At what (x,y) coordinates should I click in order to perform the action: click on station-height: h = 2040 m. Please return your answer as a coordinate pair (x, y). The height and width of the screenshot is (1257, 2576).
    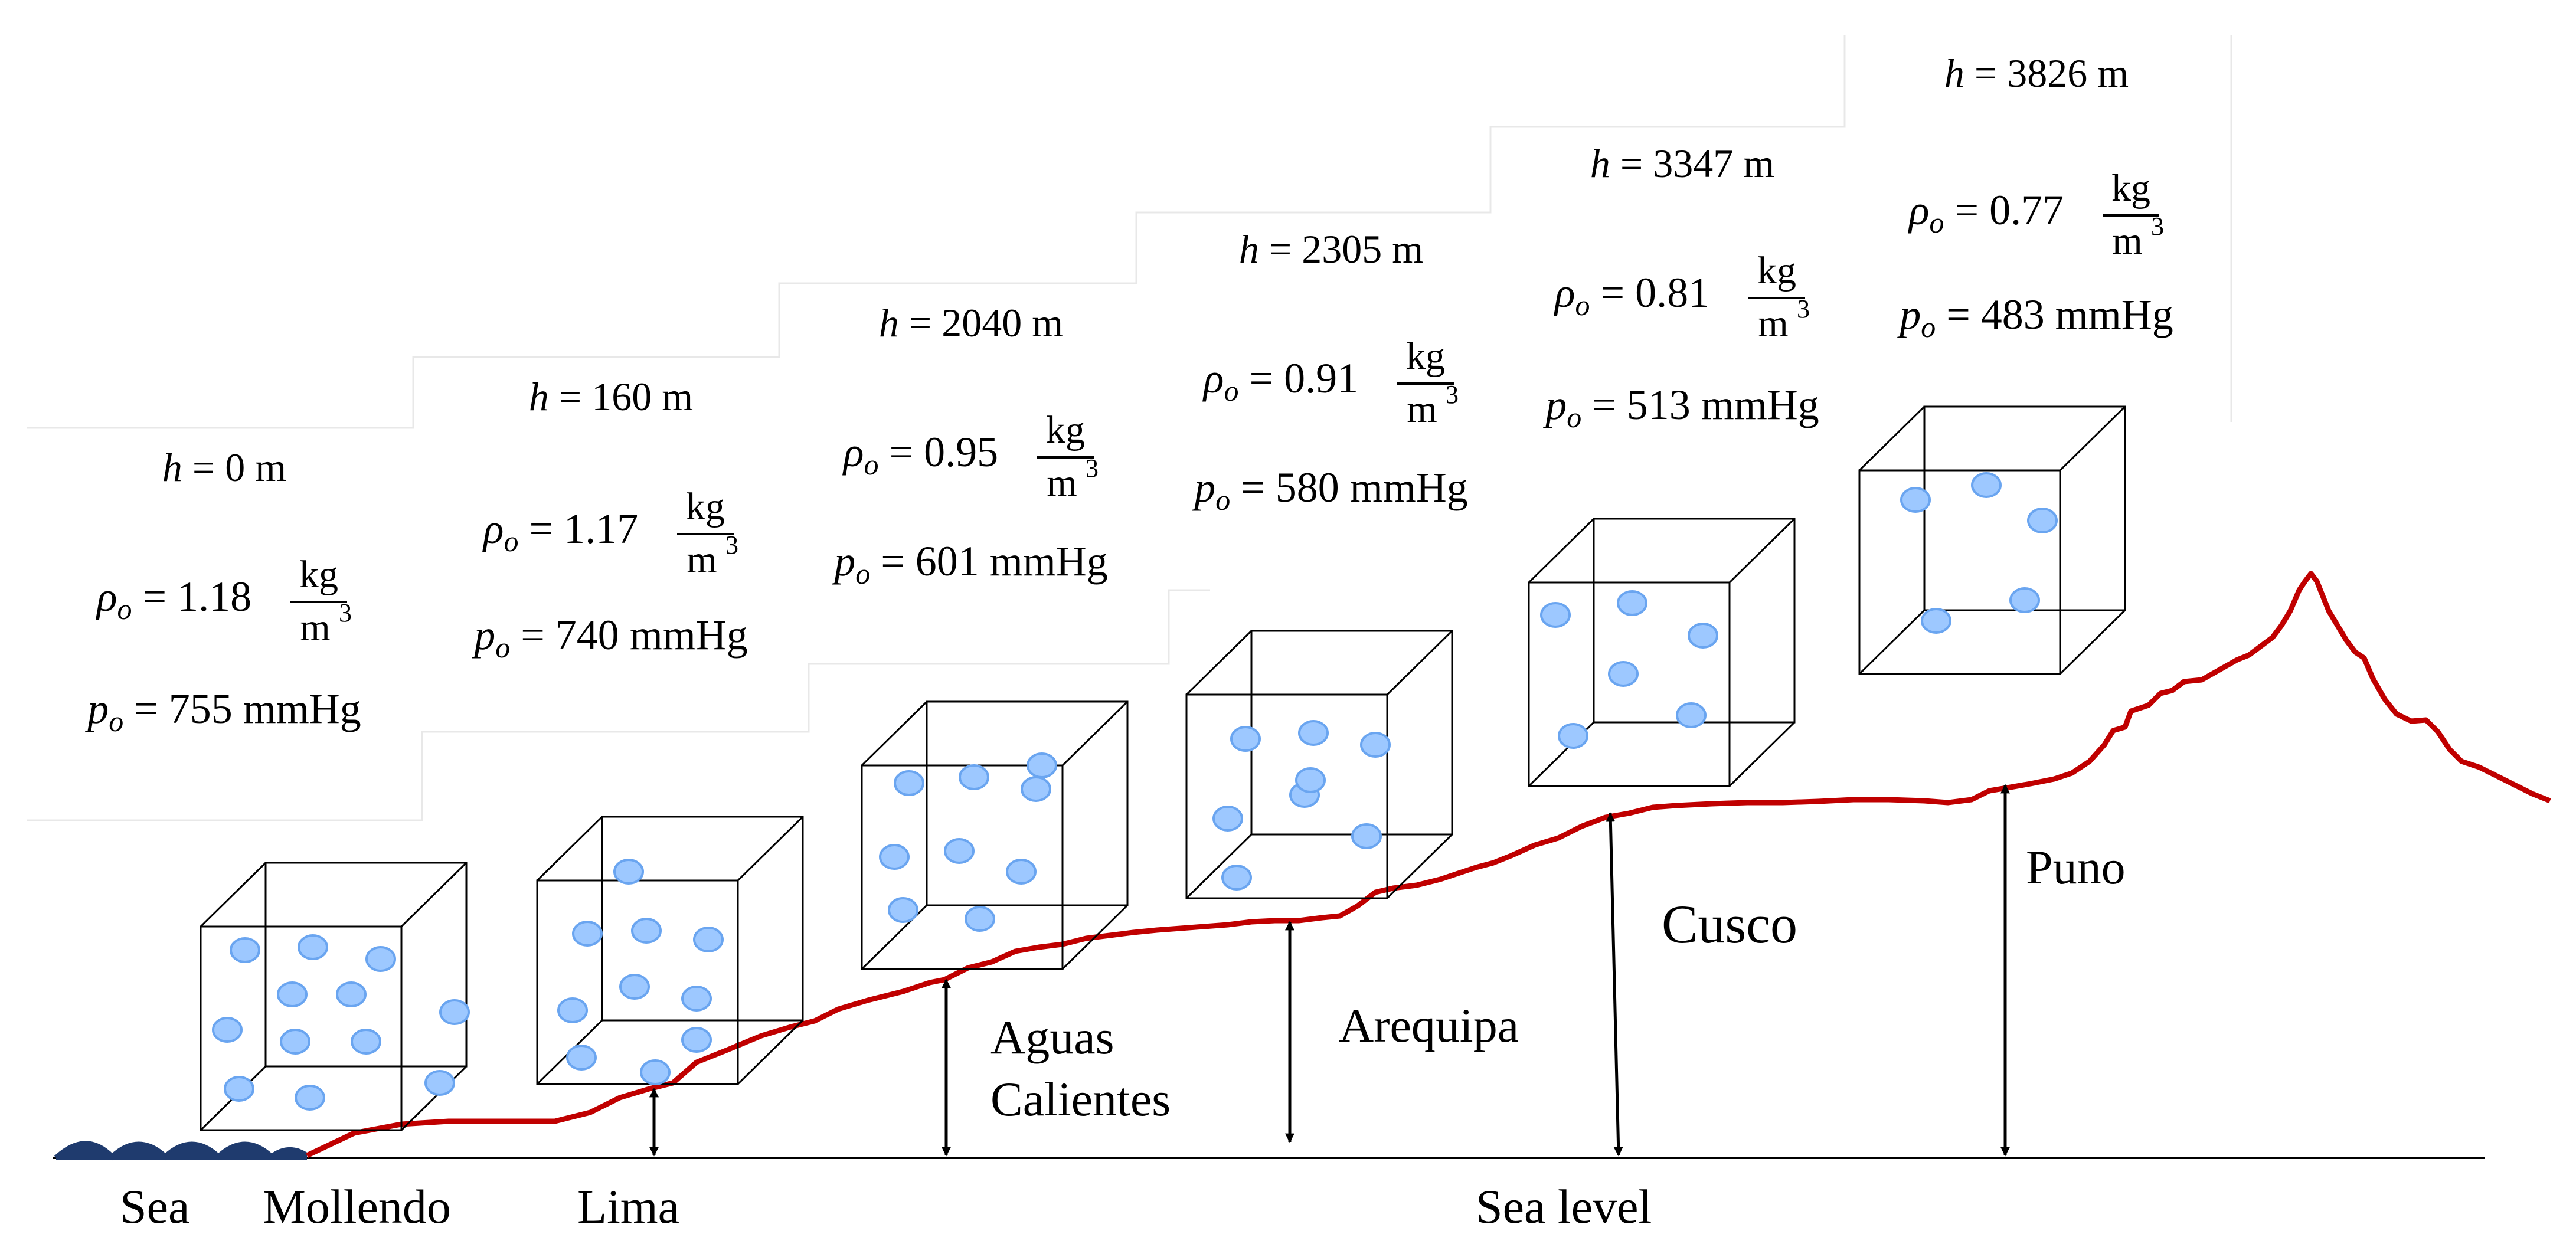
    Looking at the image, I should click on (971, 322).